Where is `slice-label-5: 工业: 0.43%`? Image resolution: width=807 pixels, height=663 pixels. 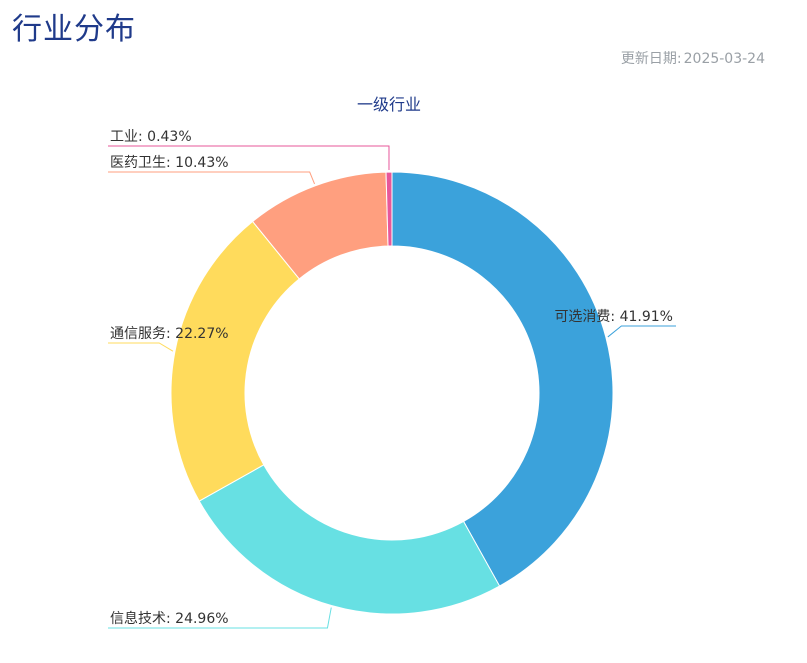
slice-label-5: 工业: 0.43% is located at coordinates (151, 137).